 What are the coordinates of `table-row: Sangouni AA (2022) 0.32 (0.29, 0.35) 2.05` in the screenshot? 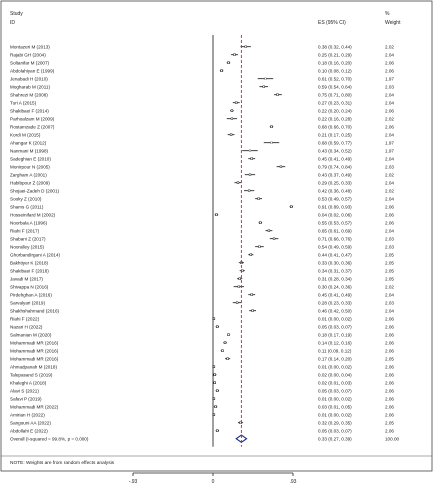 It's located at (202, 422).